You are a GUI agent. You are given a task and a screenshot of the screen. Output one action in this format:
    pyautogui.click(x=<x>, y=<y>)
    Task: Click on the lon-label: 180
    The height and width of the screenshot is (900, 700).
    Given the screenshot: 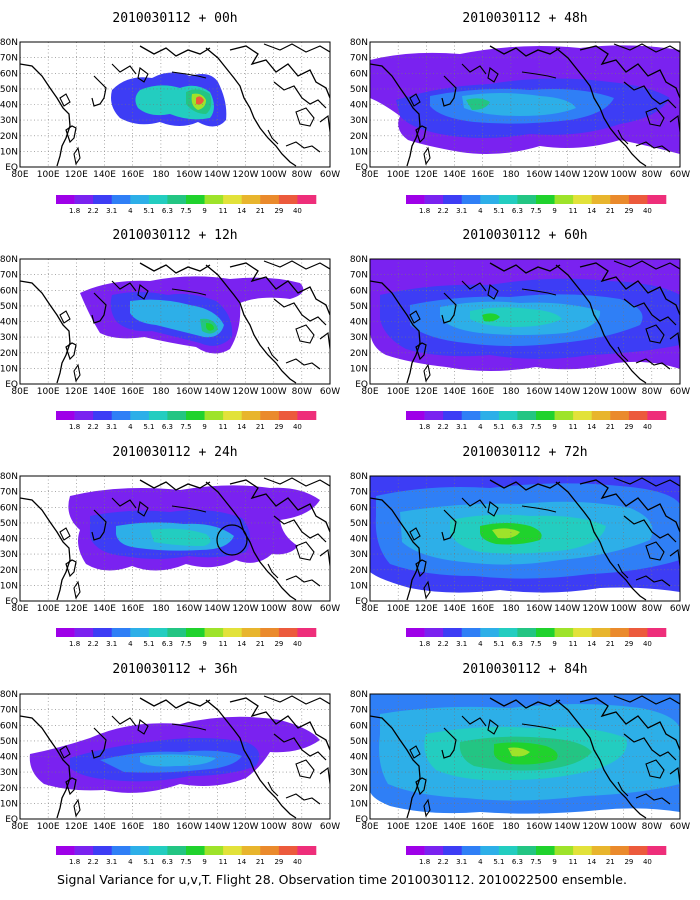 What is the action you would take?
    pyautogui.click(x=510, y=609)
    